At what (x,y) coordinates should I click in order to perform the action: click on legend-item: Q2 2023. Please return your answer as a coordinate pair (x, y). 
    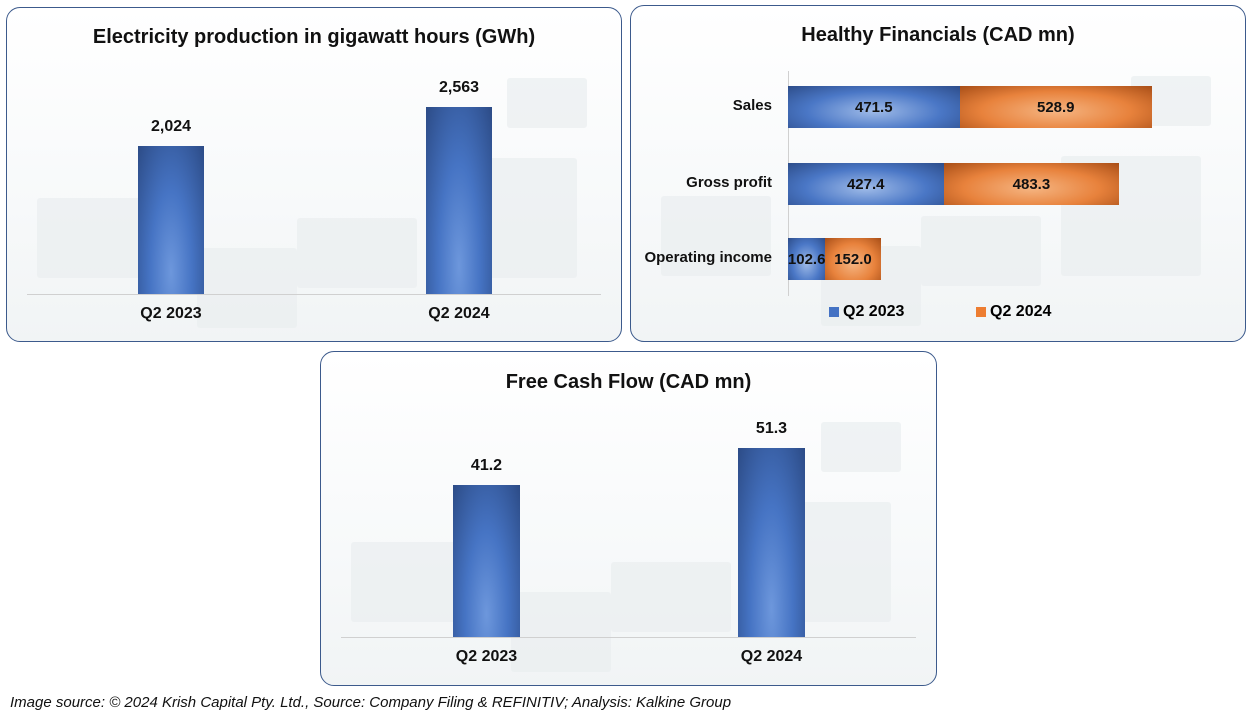
    Looking at the image, I should click on (866, 312).